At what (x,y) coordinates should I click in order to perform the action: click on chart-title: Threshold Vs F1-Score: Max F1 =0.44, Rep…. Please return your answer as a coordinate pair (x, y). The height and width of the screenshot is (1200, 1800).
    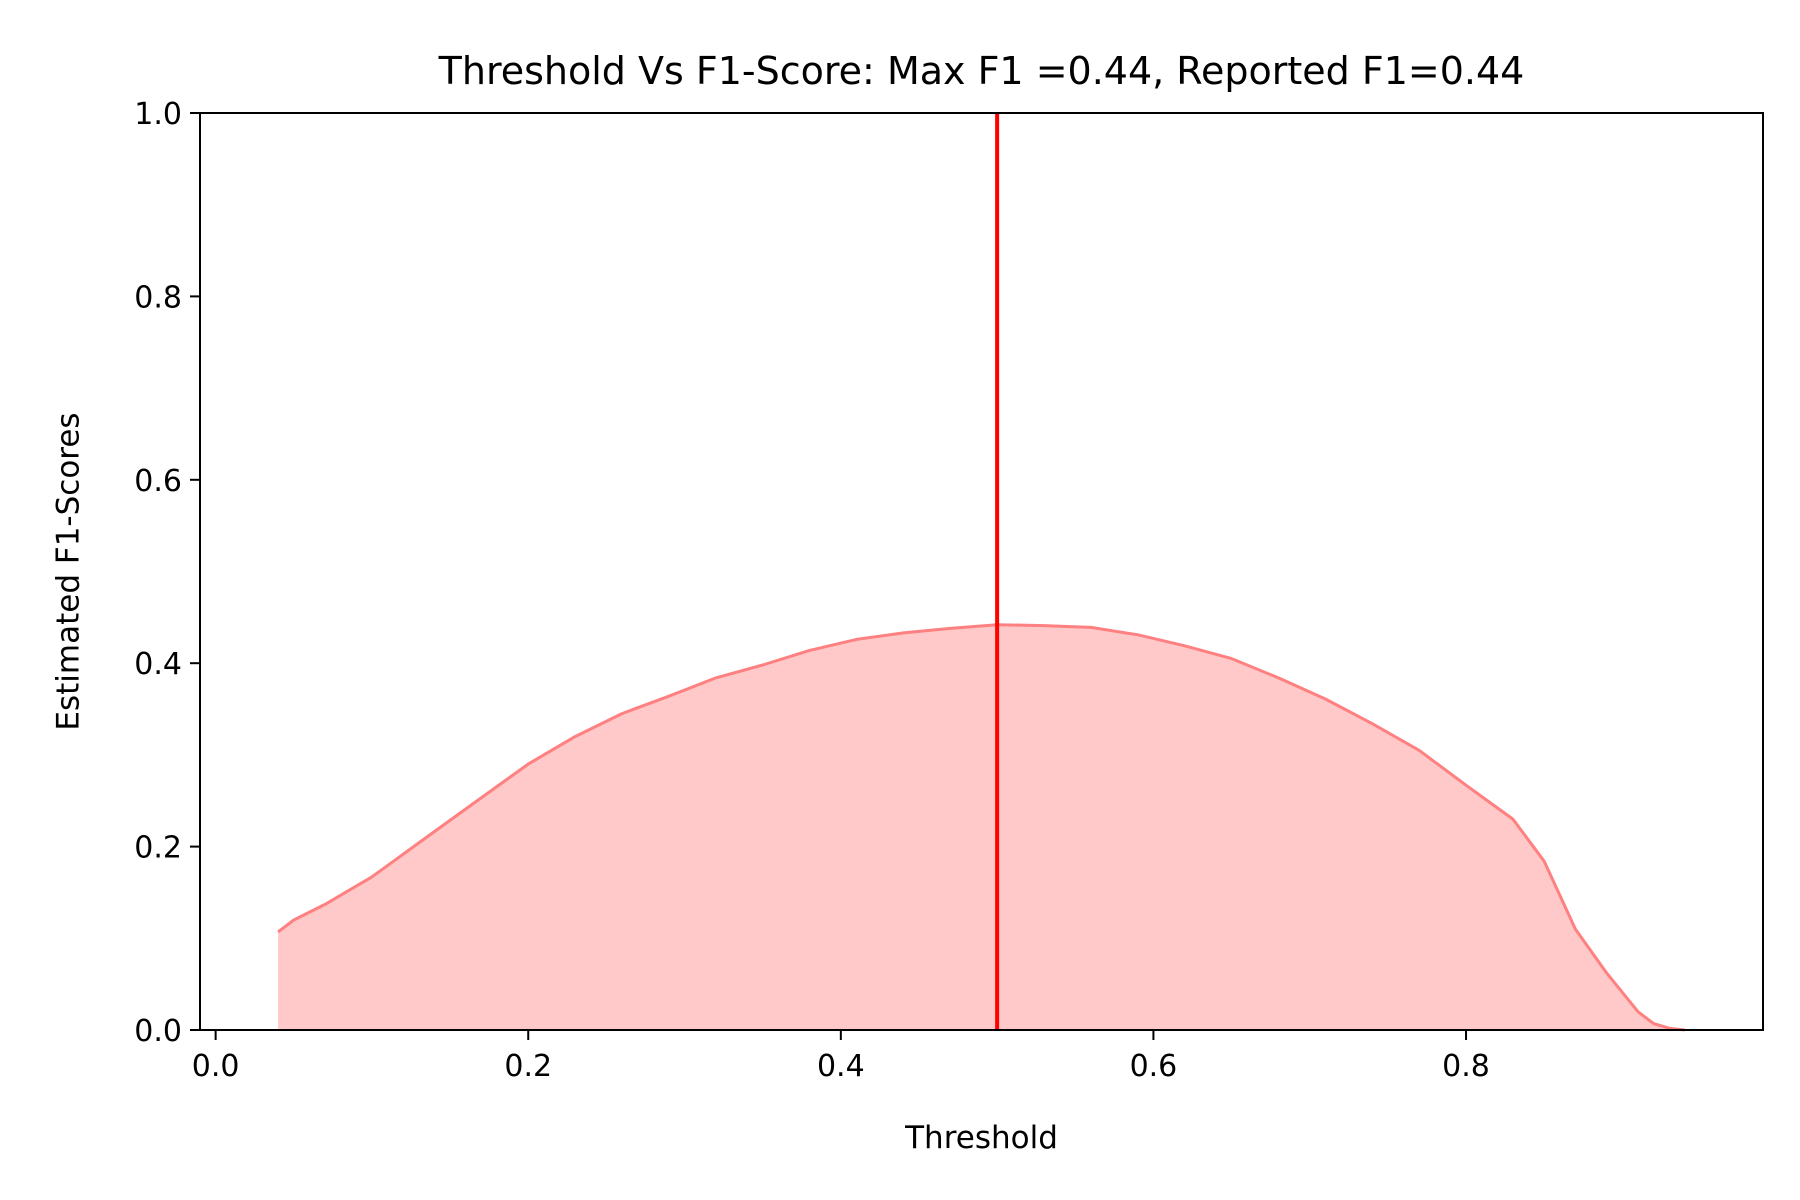
    Looking at the image, I should click on (981, 71).